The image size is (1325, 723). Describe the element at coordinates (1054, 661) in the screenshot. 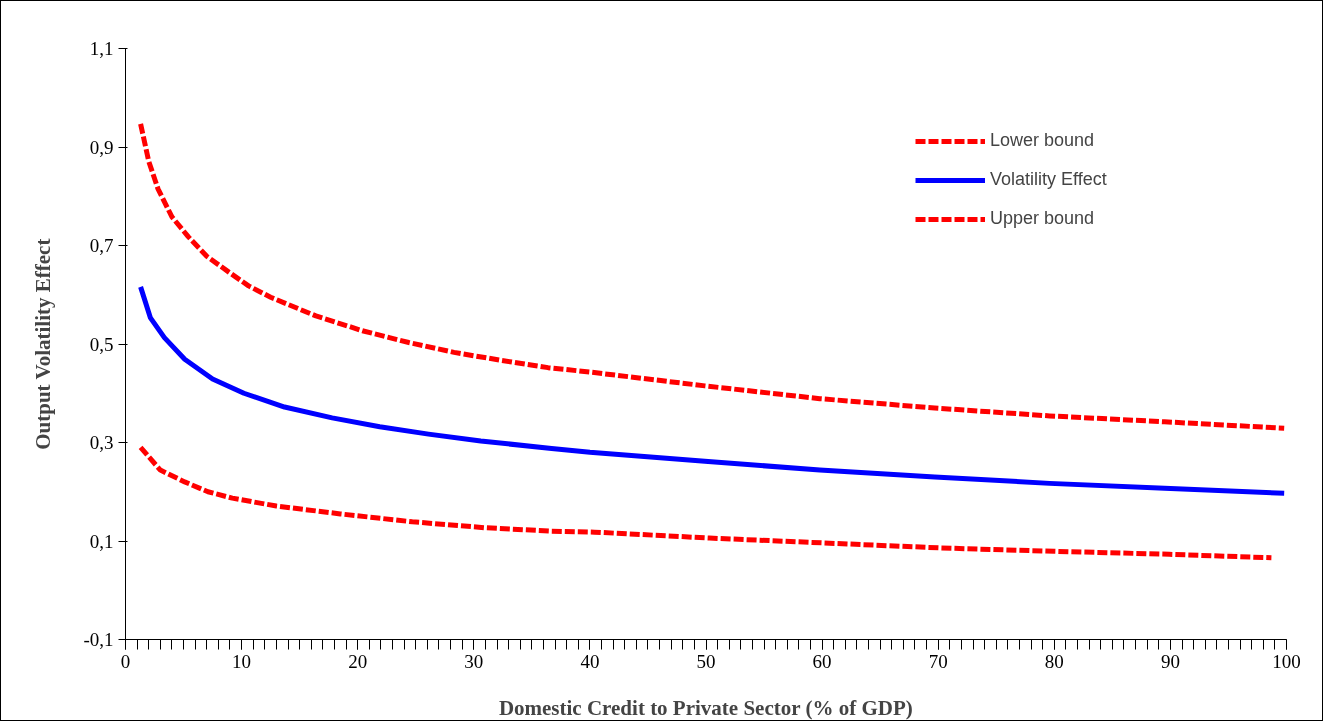

I see `x-tick-label: 80` at that location.